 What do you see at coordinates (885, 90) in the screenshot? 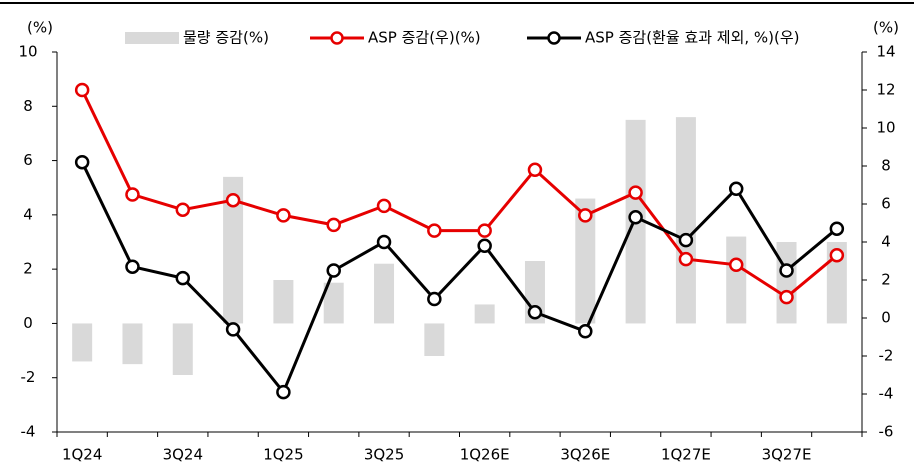
I see `y2-tick-label: 12` at bounding box center [885, 90].